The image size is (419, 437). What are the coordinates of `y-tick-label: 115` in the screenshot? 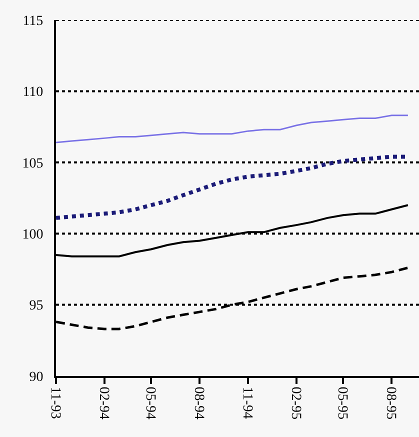 It's located at (33, 21).